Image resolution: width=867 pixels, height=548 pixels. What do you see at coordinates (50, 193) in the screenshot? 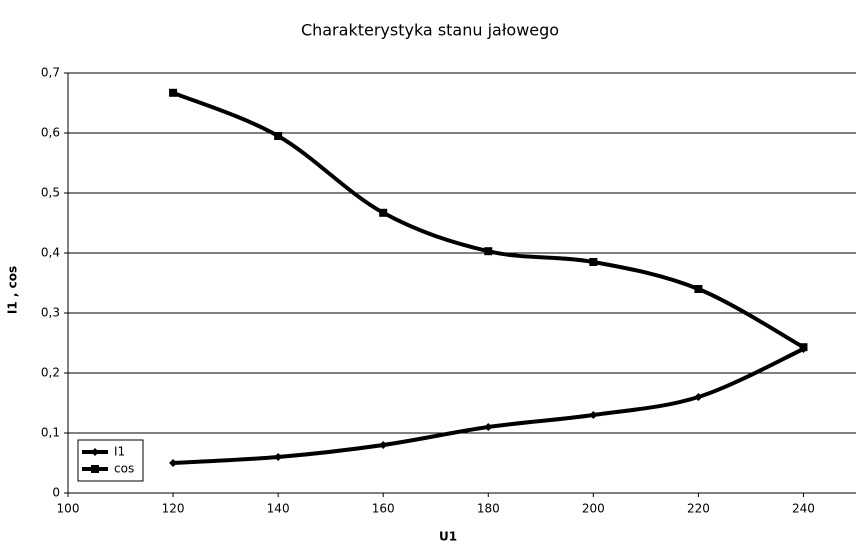
I see `y-tick-label: 0,5` at bounding box center [50, 193].